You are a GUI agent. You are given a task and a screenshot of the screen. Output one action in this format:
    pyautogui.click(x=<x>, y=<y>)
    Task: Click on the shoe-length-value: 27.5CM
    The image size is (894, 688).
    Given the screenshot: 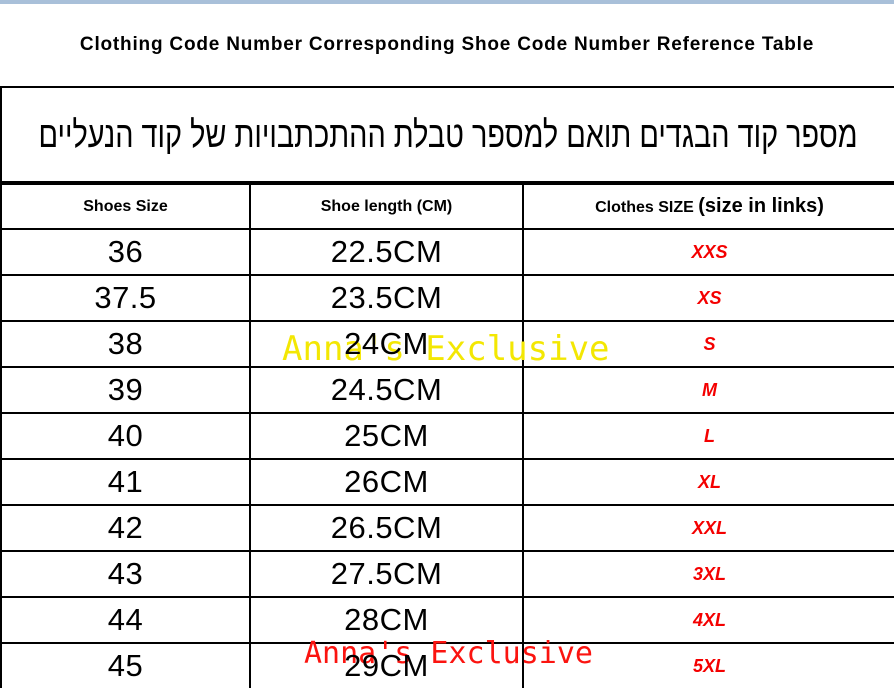 What is the action you would take?
    pyautogui.click(x=386, y=573)
    